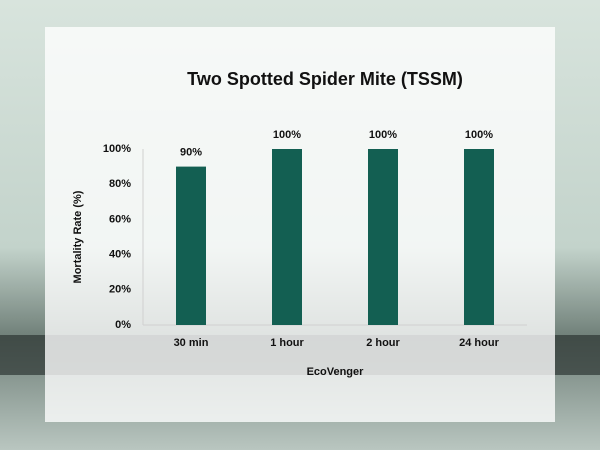 Image resolution: width=600 pixels, height=450 pixels. Describe the element at coordinates (479, 343) in the screenshot. I see `x-tick-label: 24 hour` at that location.